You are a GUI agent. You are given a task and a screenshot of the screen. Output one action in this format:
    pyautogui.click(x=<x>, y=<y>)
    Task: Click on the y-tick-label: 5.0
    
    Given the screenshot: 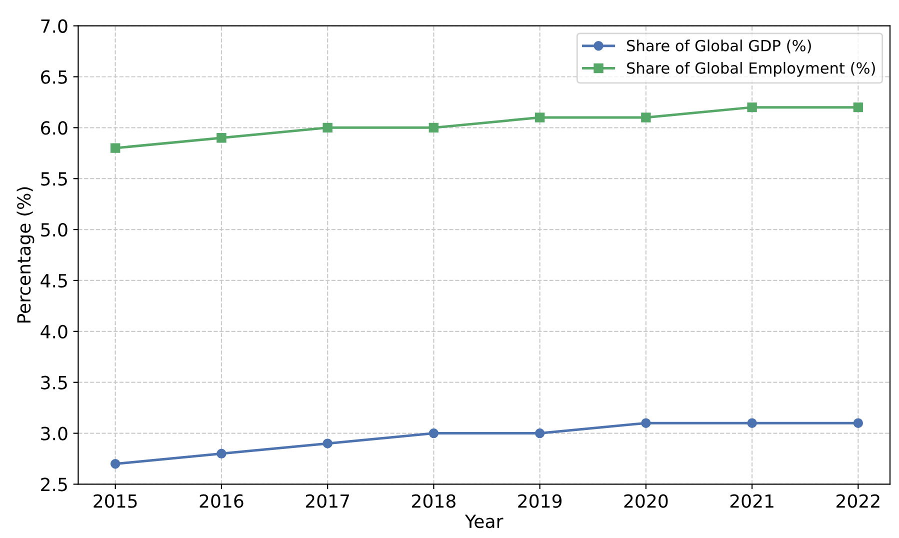 What is the action you would take?
    pyautogui.click(x=54, y=230)
    